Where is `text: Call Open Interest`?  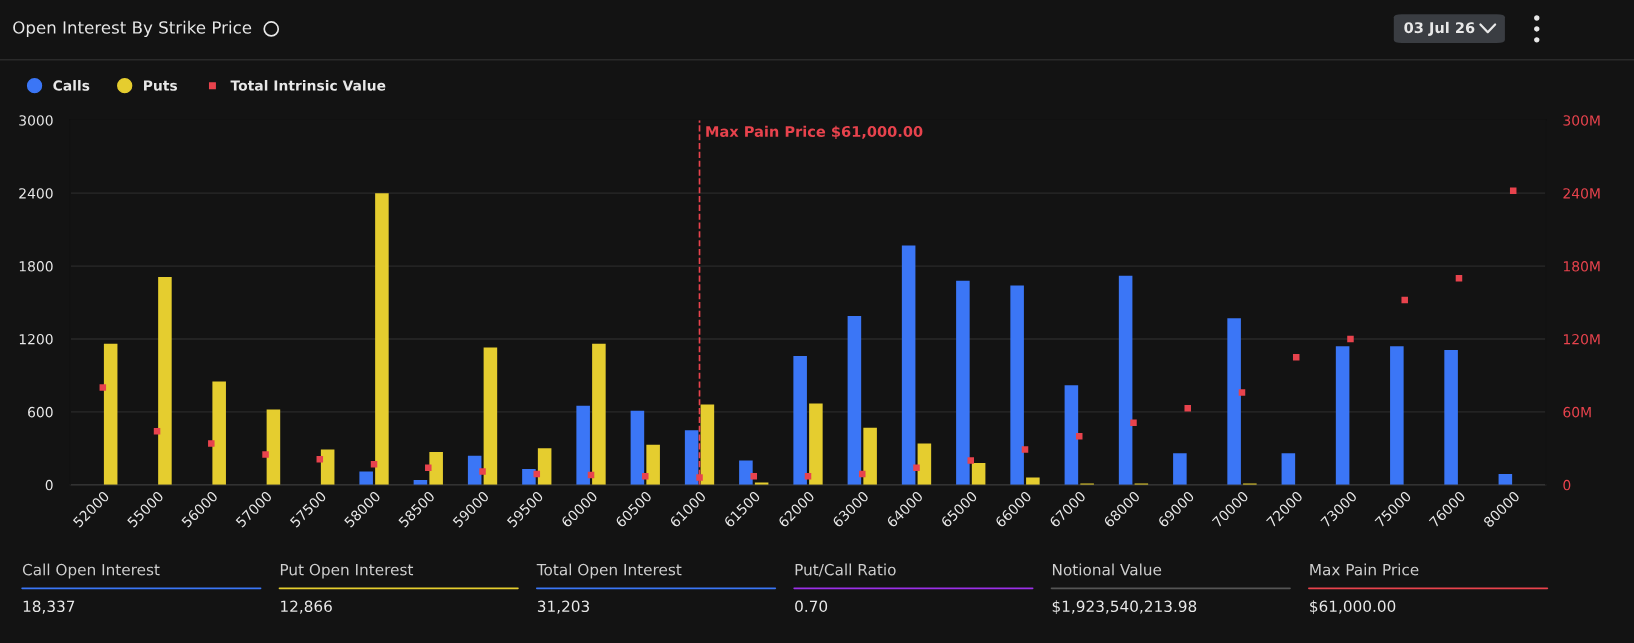 text: Call Open Interest is located at coordinates (91, 571).